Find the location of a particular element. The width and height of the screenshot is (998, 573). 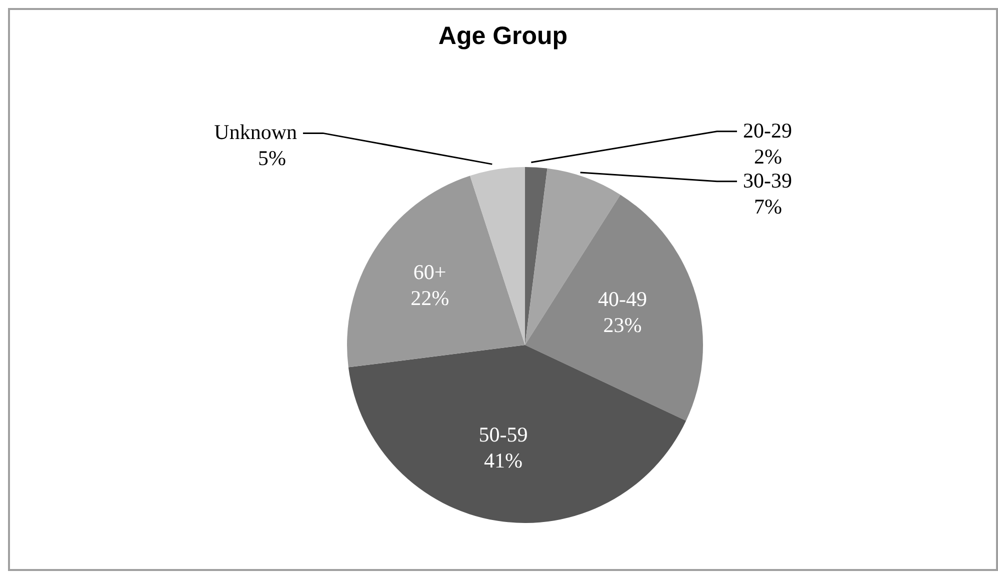

data-label: 22% is located at coordinates (430, 298).